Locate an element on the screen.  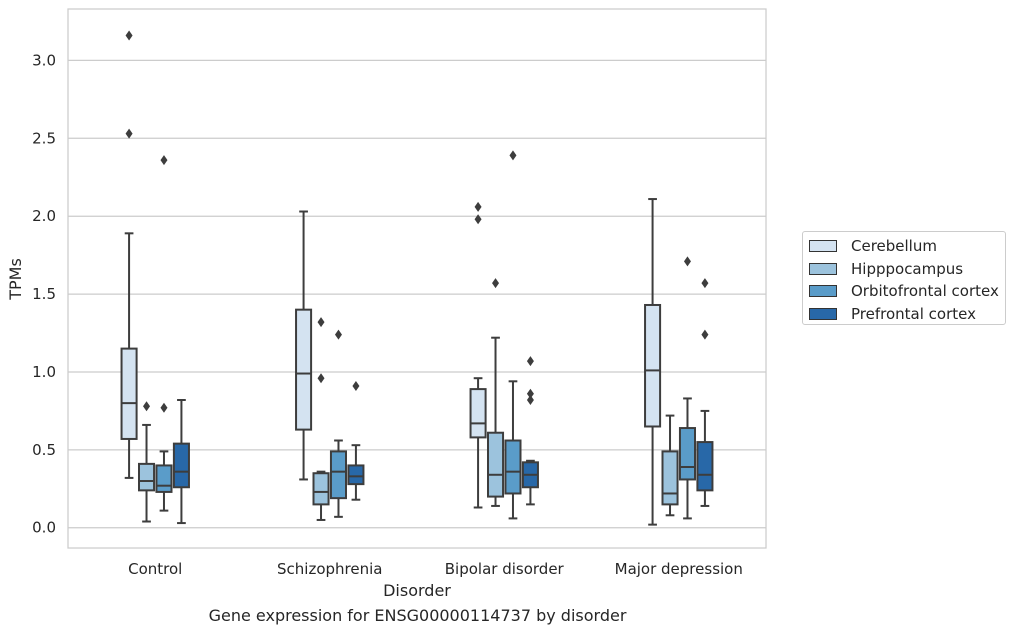
box-orbitofrontal-cortex-major-depression is located at coordinates (687, 388).